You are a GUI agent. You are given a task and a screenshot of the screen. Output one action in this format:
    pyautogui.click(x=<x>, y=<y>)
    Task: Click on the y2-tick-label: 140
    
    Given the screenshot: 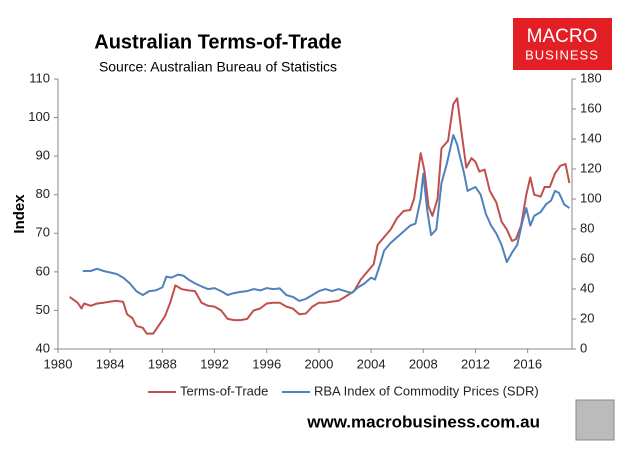 What is the action you would take?
    pyautogui.click(x=591, y=137)
    